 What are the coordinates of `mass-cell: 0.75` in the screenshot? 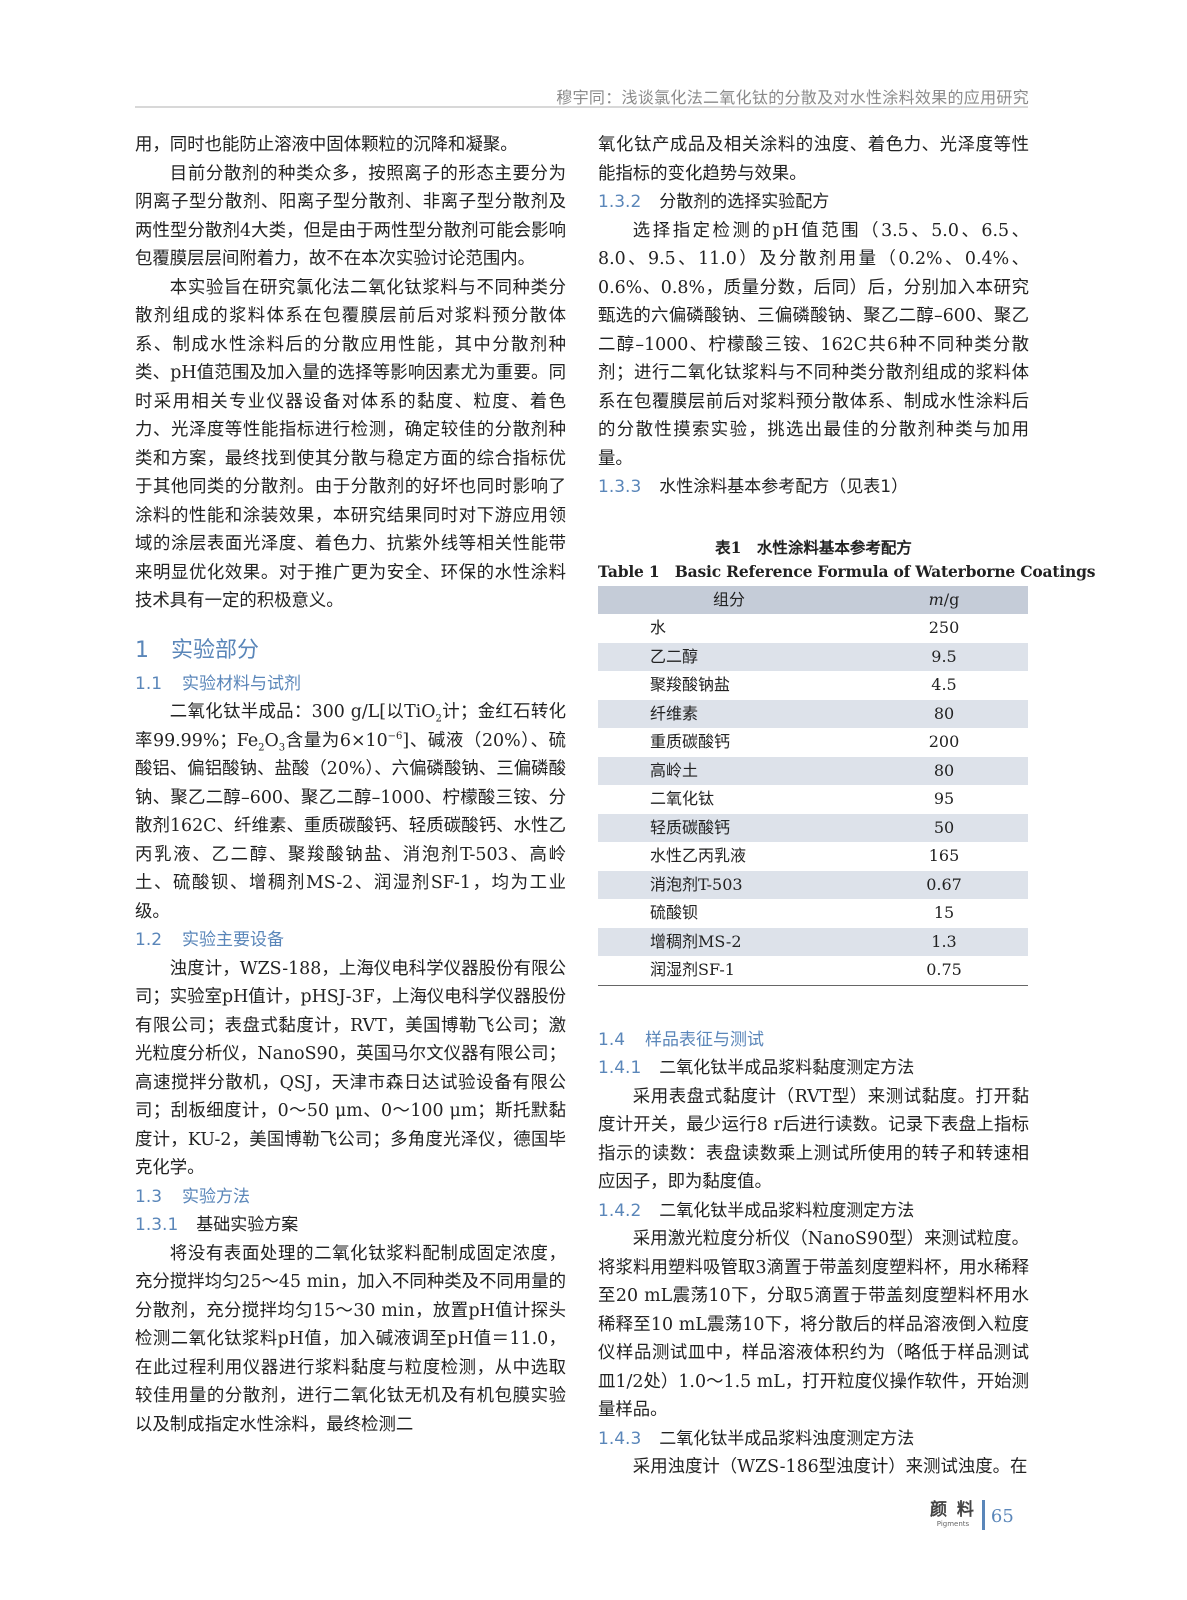 It's located at (944, 969).